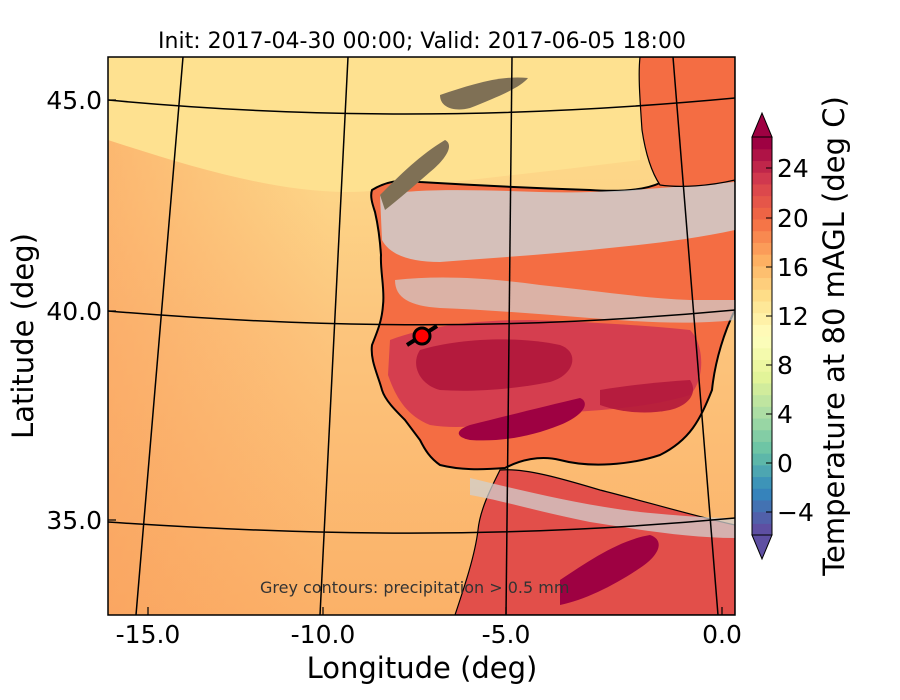 This screenshot has width=900, height=700. What do you see at coordinates (521, 419) in the screenshot?
I see `hot-core-guadalquivir` at bounding box center [521, 419].